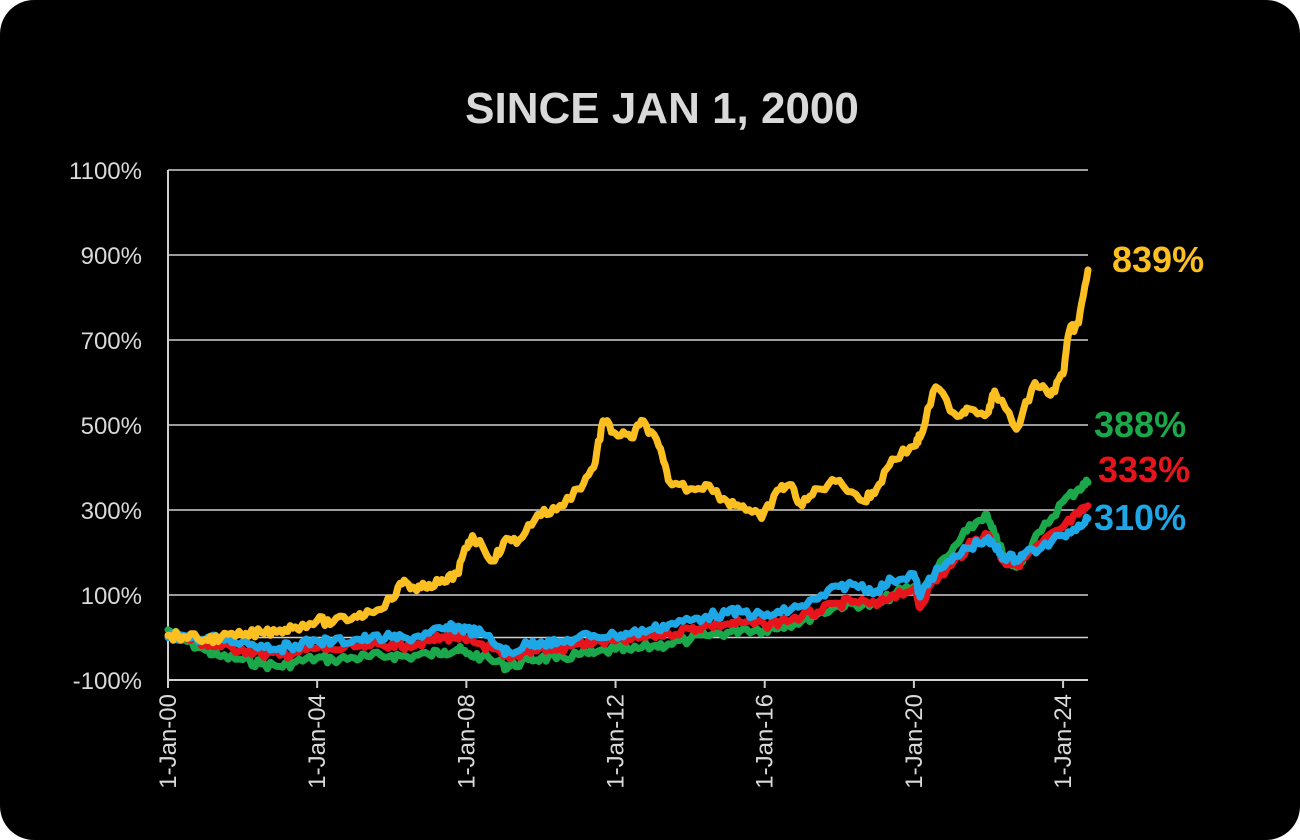 The width and height of the screenshot is (1300, 840). Describe the element at coordinates (914, 741) in the screenshot. I see `x-tick-label: 1-Jan-20` at that location.